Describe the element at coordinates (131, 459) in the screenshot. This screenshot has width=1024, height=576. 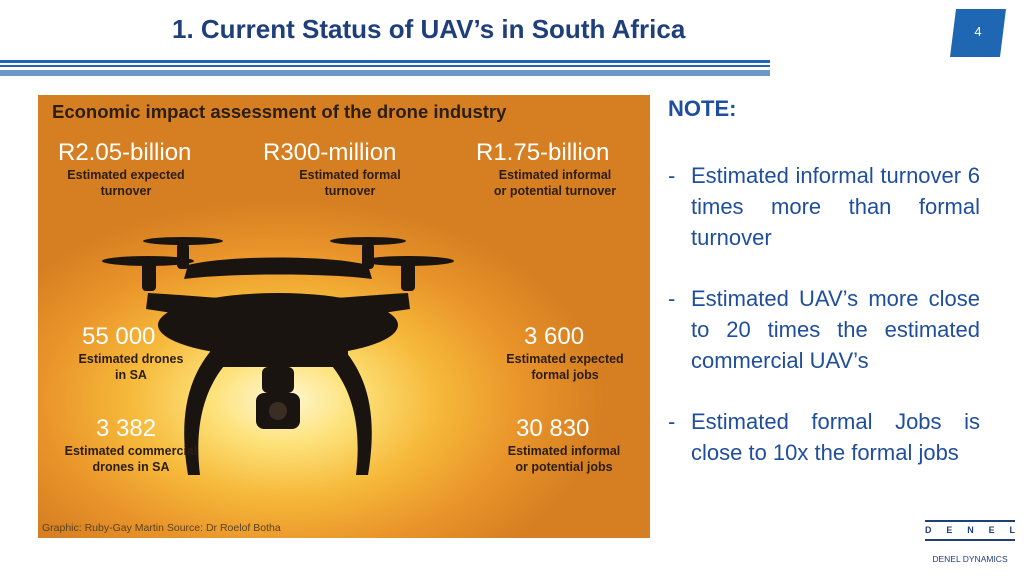
I see `stat-caption: Estimated commercial drones in SA` at that location.